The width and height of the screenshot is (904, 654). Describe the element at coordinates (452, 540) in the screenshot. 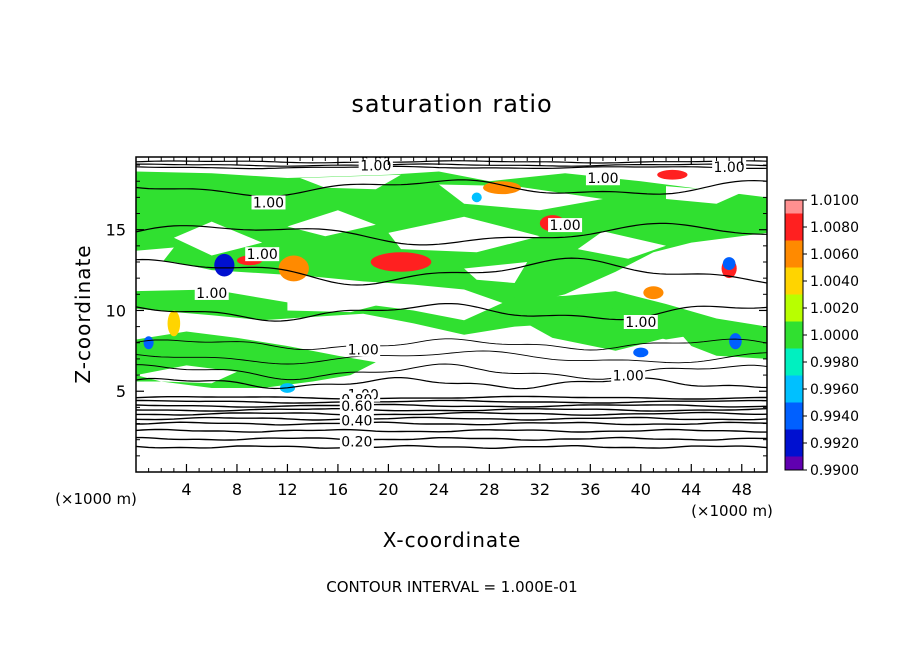

I see `x-axis-label: X-coordinate` at that location.